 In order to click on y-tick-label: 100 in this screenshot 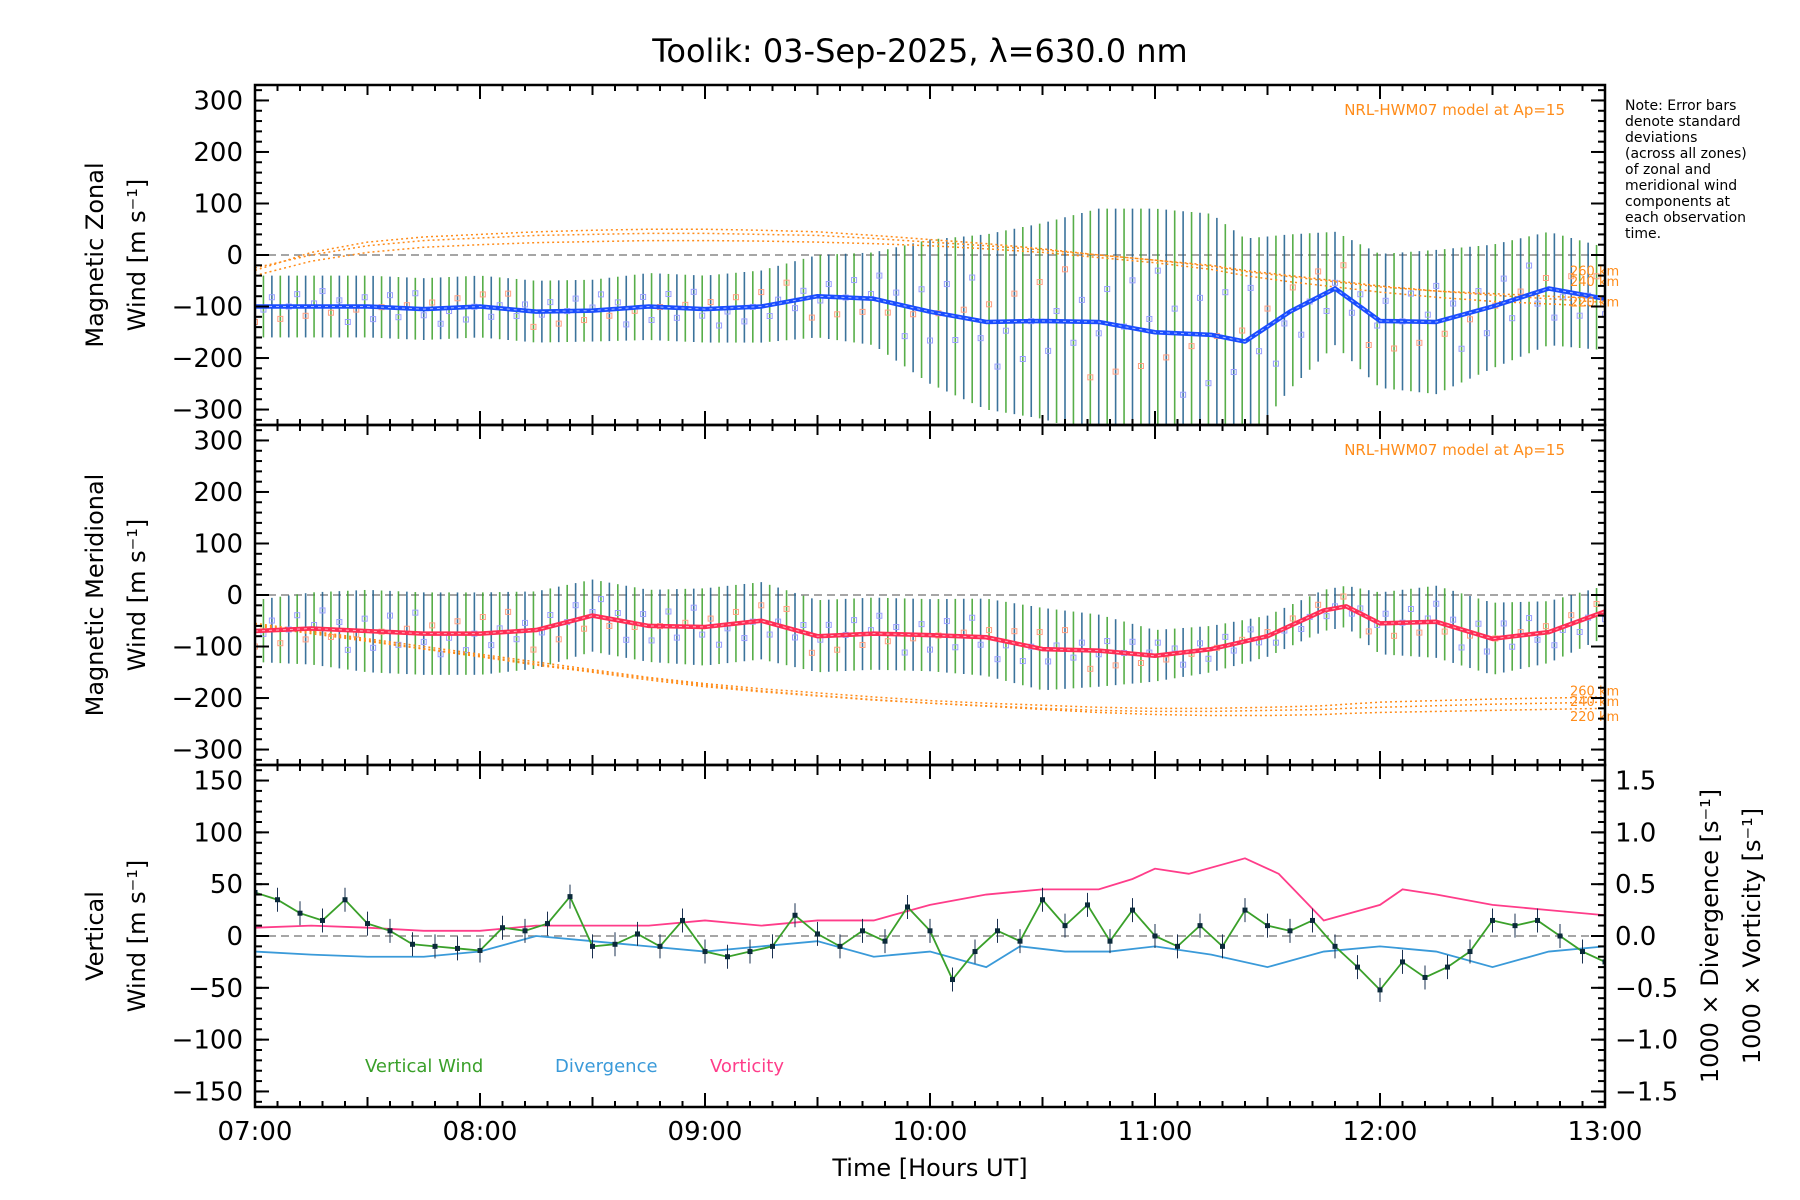, I will do `click(218, 544)`.